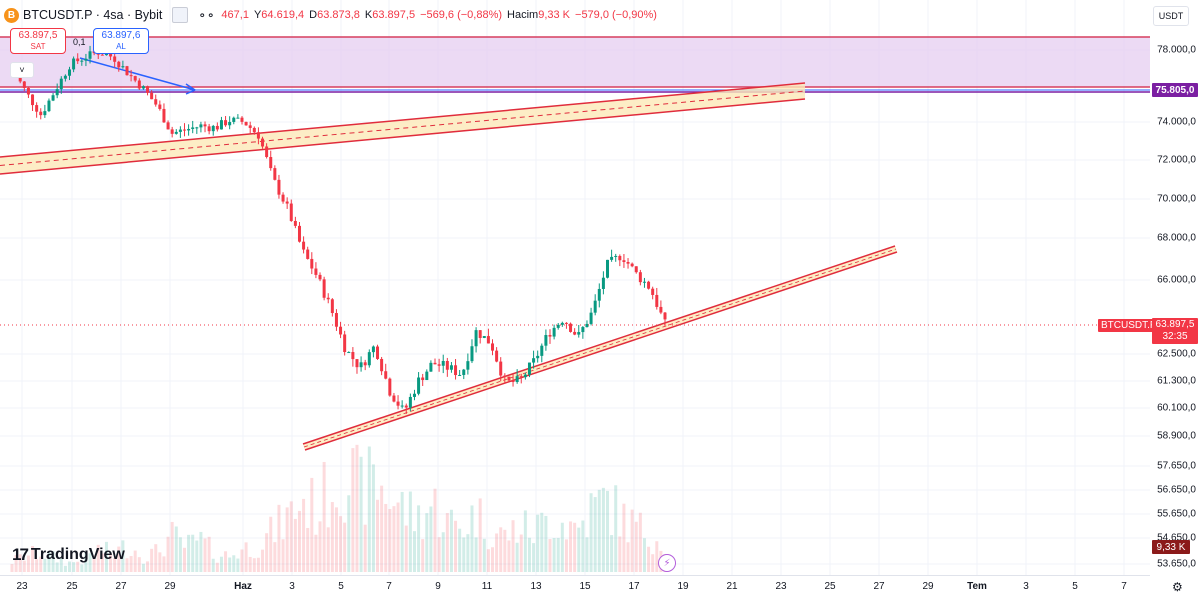 This screenshot has height=601, width=1200. Describe the element at coordinates (1176, 564) in the screenshot. I see `price-tick-label: 53.650,0` at that location.